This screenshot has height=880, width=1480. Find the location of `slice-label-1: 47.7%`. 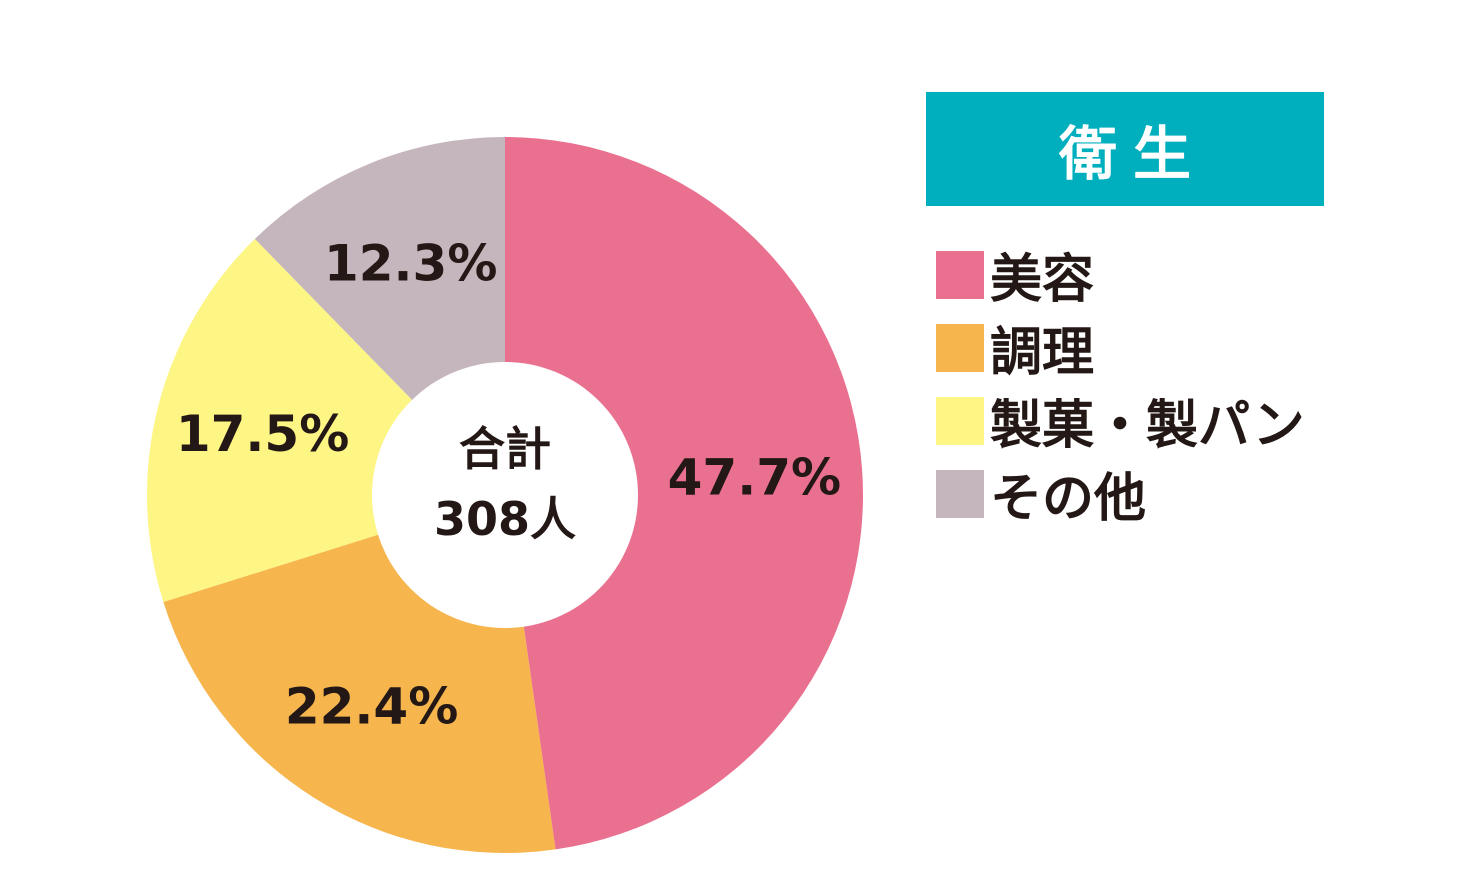

slice-label-1: 47.7% is located at coordinates (754, 477).